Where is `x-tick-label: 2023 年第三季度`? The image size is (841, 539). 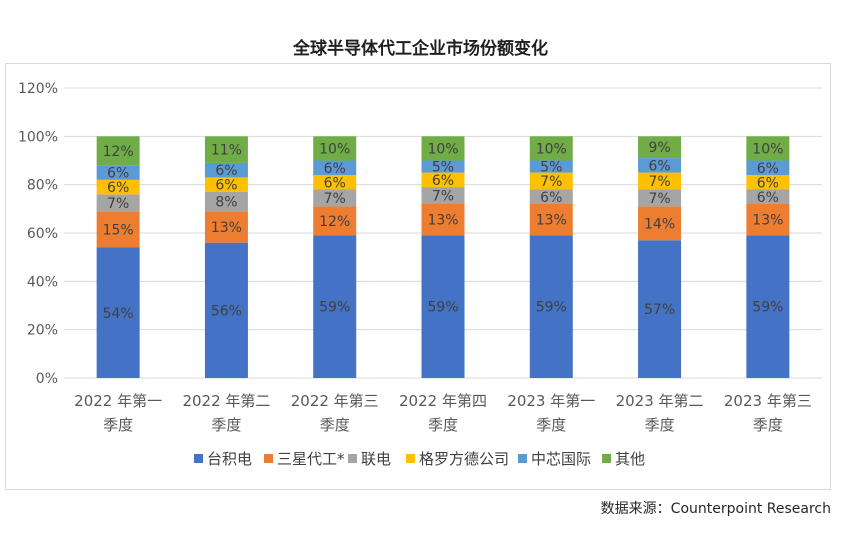 x-tick-label: 2023 年第三季度 is located at coordinates (768, 413).